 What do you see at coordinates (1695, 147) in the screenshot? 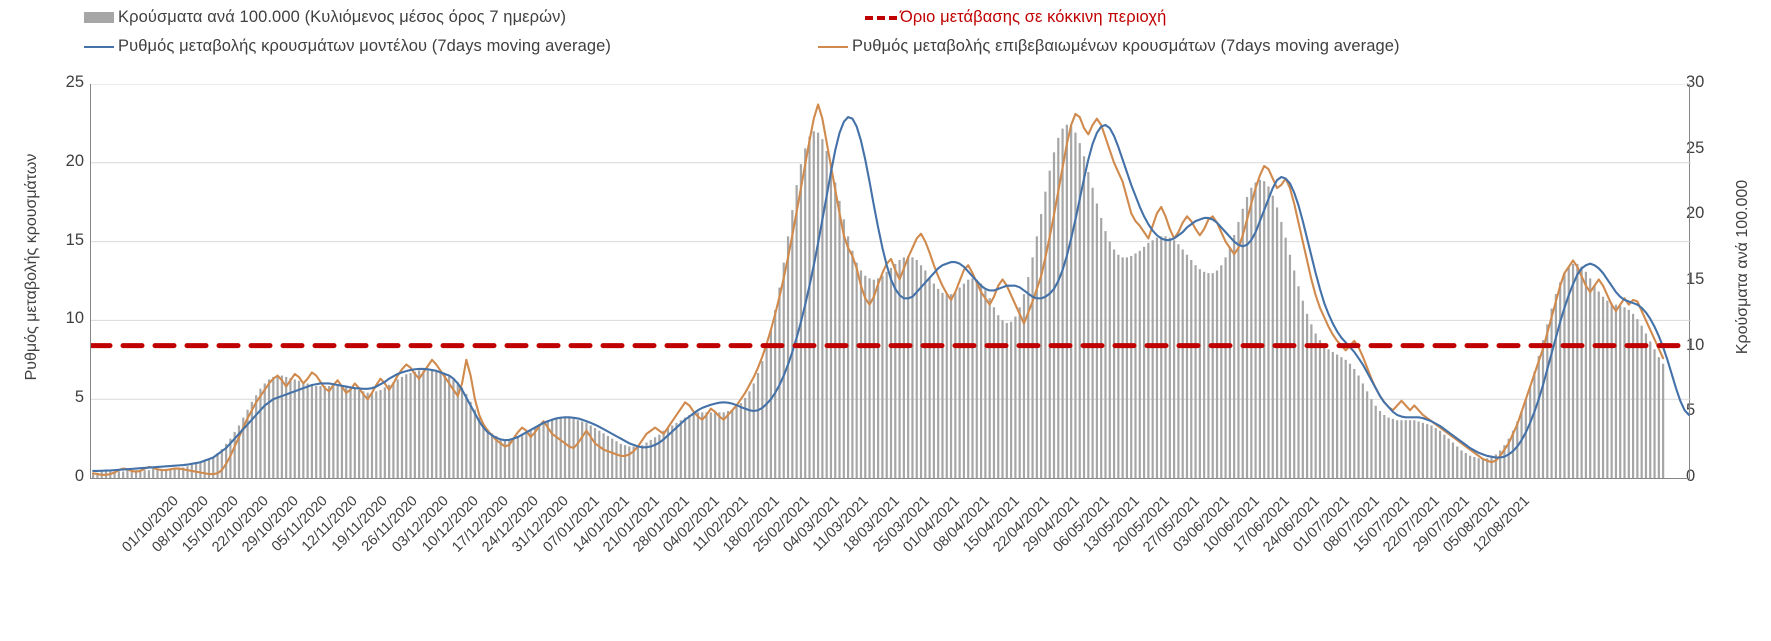
I see `y-axis-right-tick-label: 25` at bounding box center [1695, 147].